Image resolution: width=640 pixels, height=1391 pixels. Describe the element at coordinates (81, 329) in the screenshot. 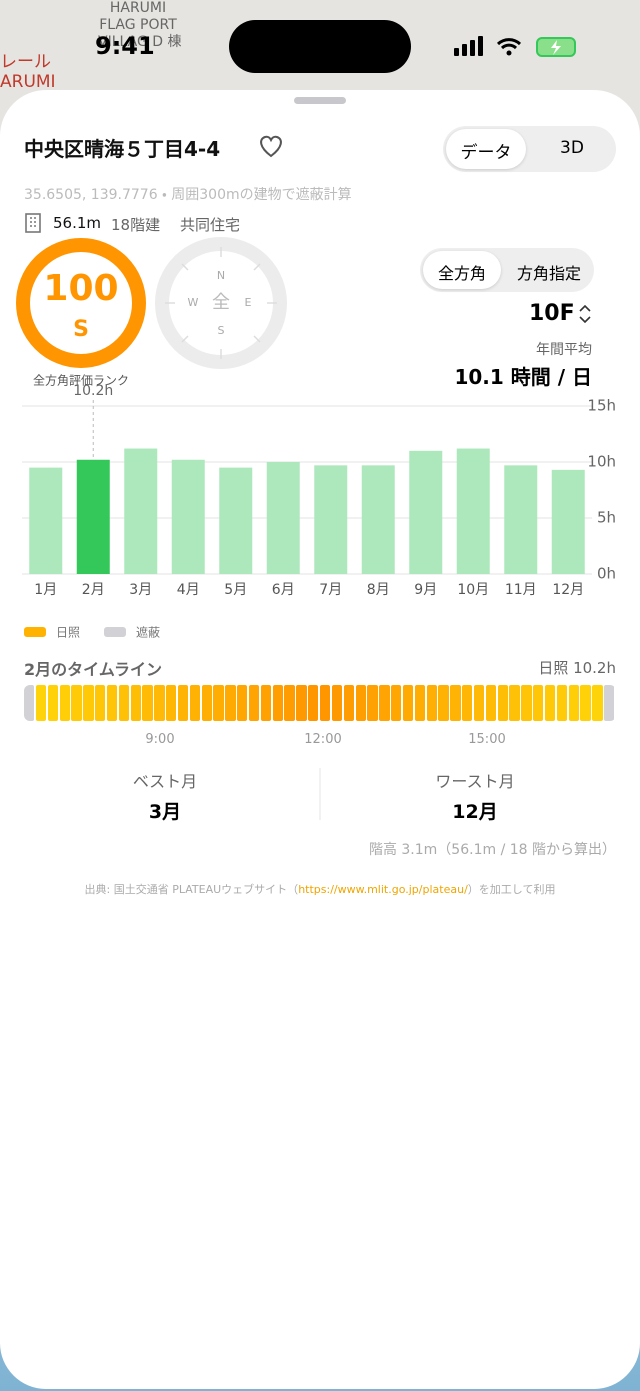

I see `rank-grade: S` at that location.